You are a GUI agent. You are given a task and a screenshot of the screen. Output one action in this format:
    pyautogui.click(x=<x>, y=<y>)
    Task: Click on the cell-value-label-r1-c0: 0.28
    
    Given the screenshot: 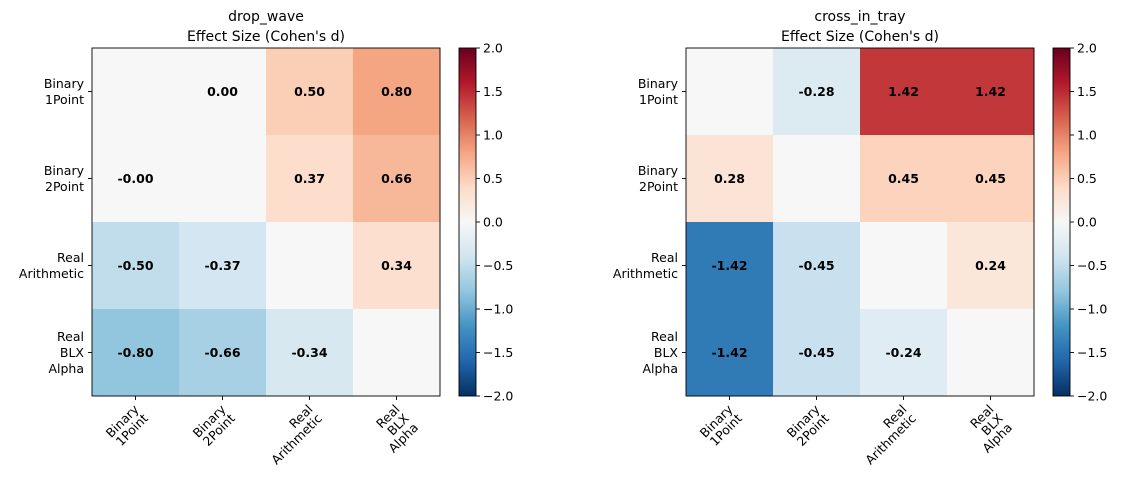 What is the action you would take?
    pyautogui.click(x=729, y=178)
    